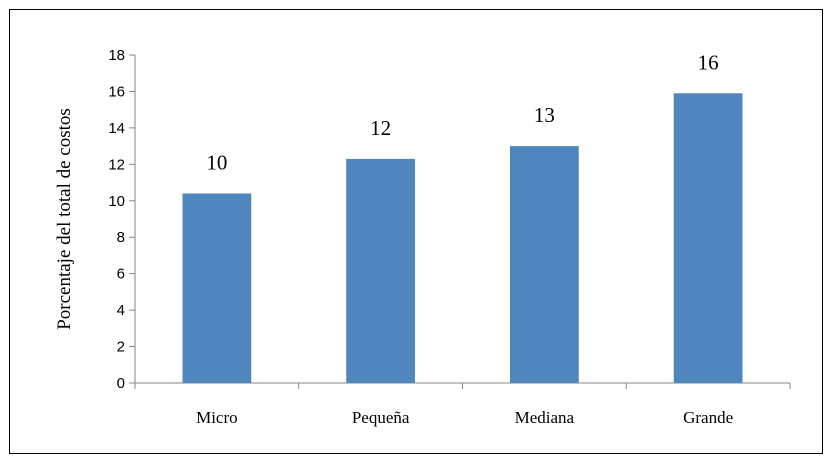 The width and height of the screenshot is (835, 463). Describe the element at coordinates (381, 270) in the screenshot. I see `bar-pequeña` at that location.